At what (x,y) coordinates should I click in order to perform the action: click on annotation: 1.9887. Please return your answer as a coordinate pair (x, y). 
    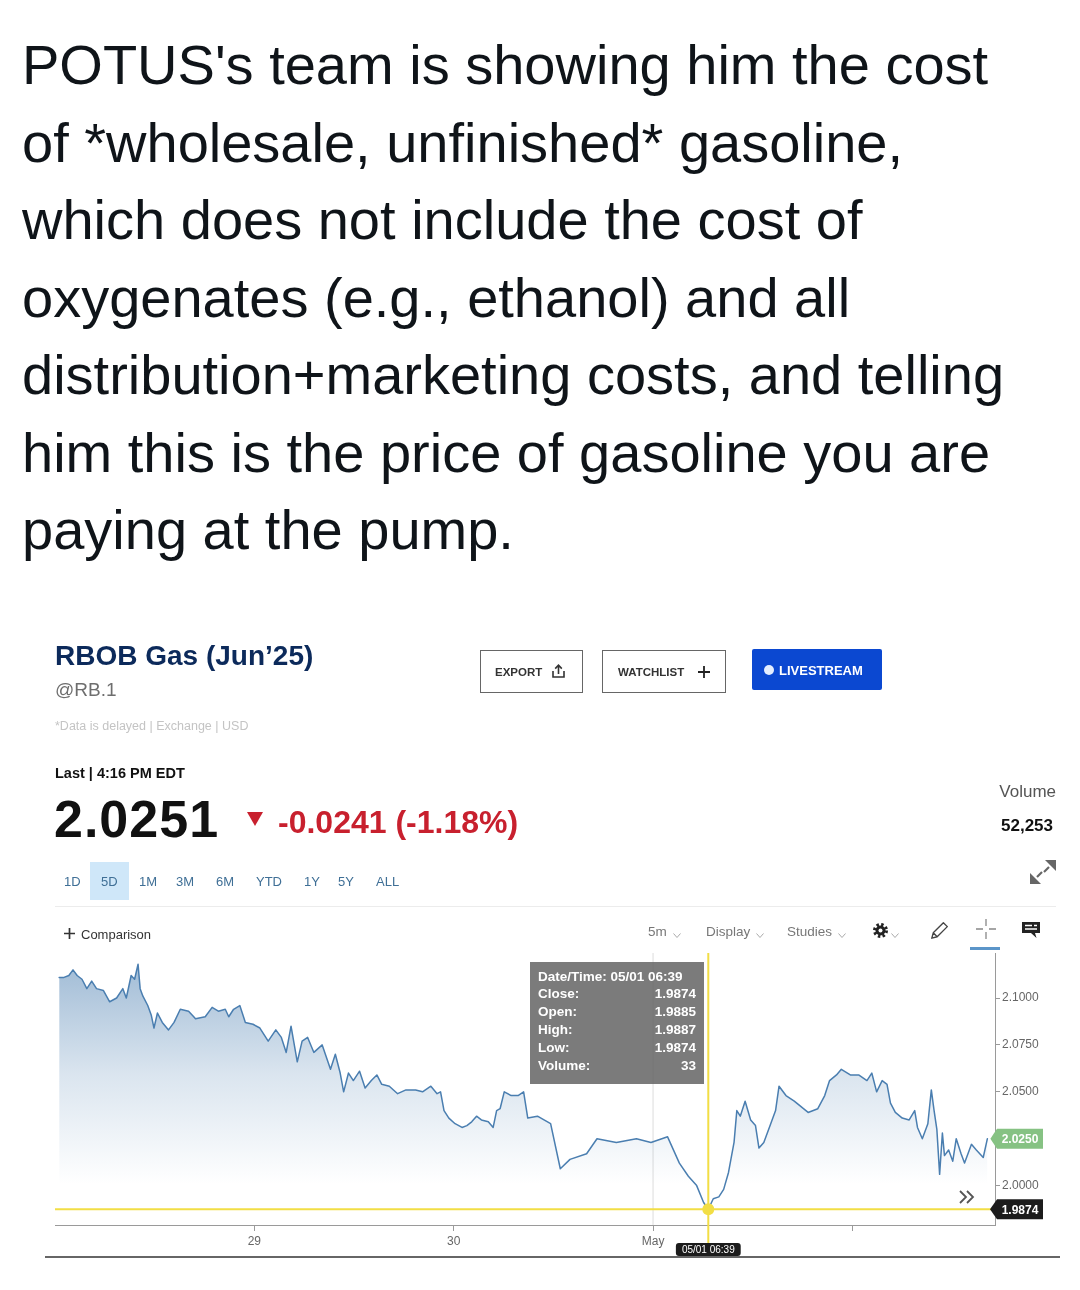
    Looking at the image, I should click on (675, 1029).